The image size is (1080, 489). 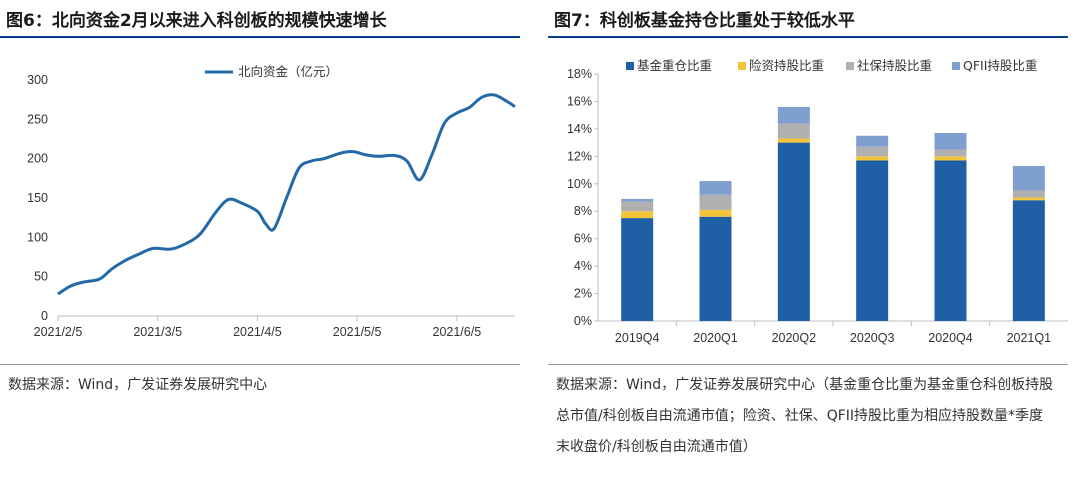 What do you see at coordinates (579, 74) in the screenshot?
I see `y-tick-label: 18%` at bounding box center [579, 74].